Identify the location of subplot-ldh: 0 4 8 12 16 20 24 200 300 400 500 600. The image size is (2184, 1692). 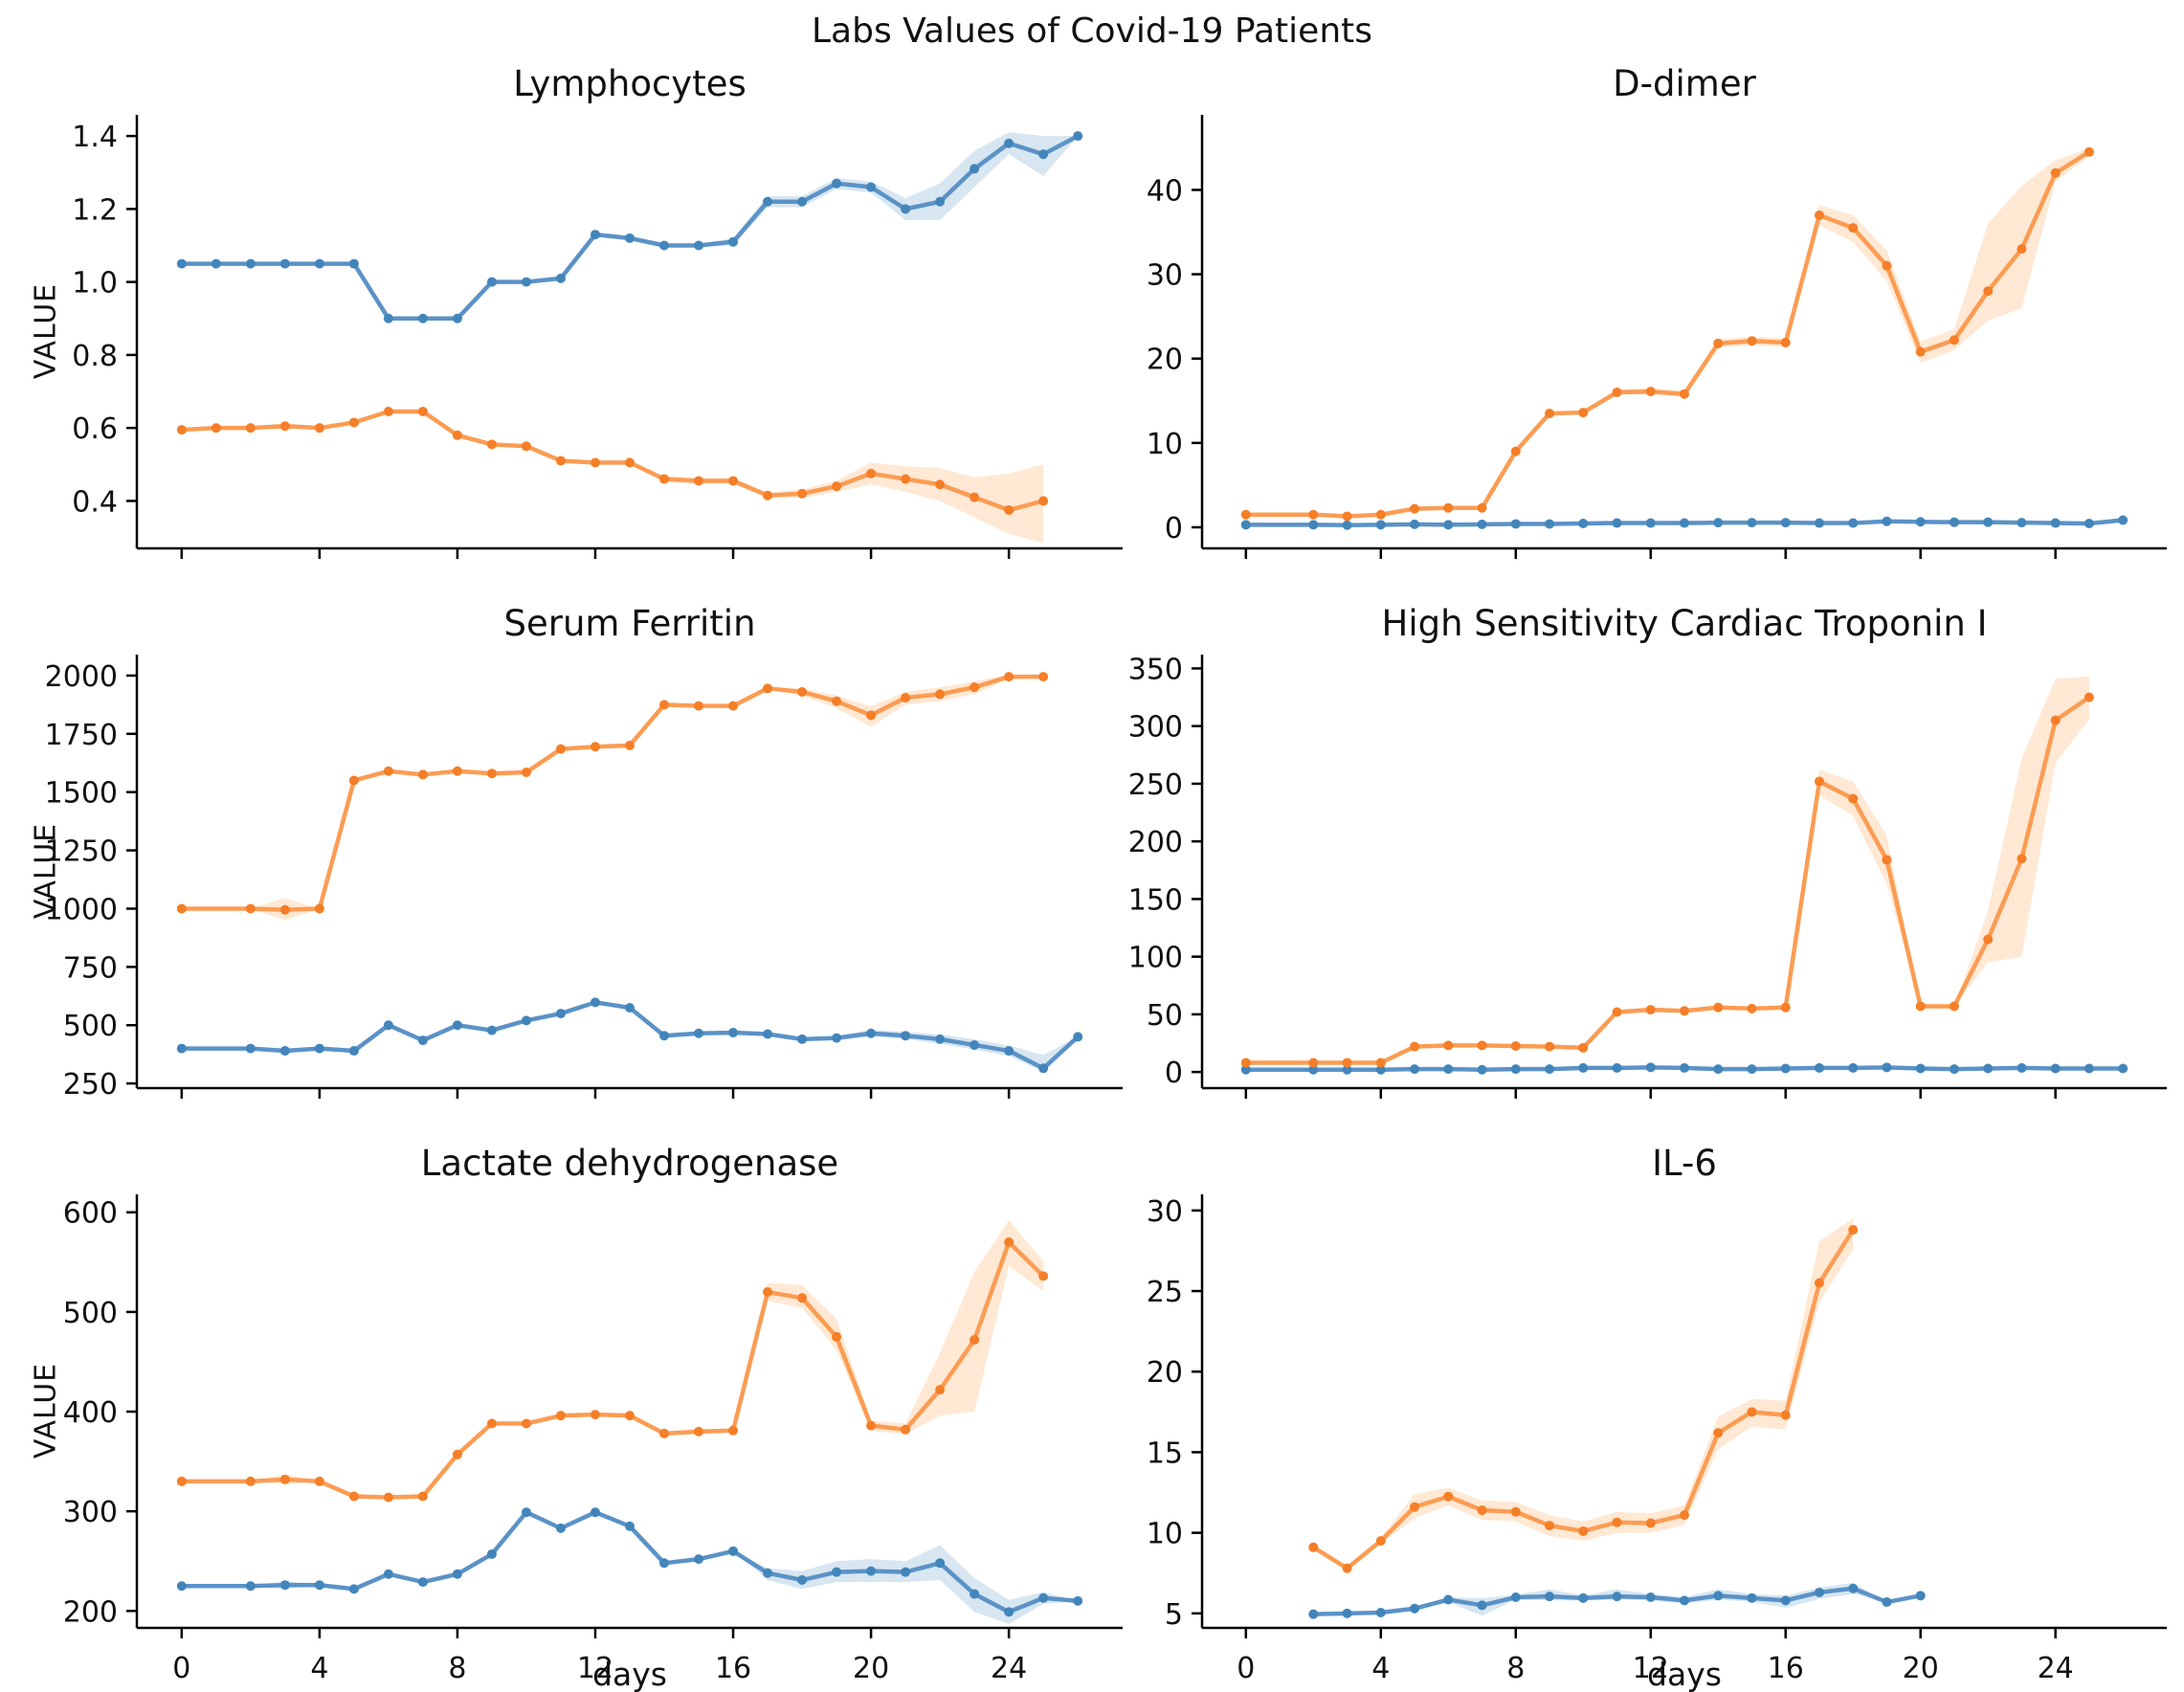
(593, 1439).